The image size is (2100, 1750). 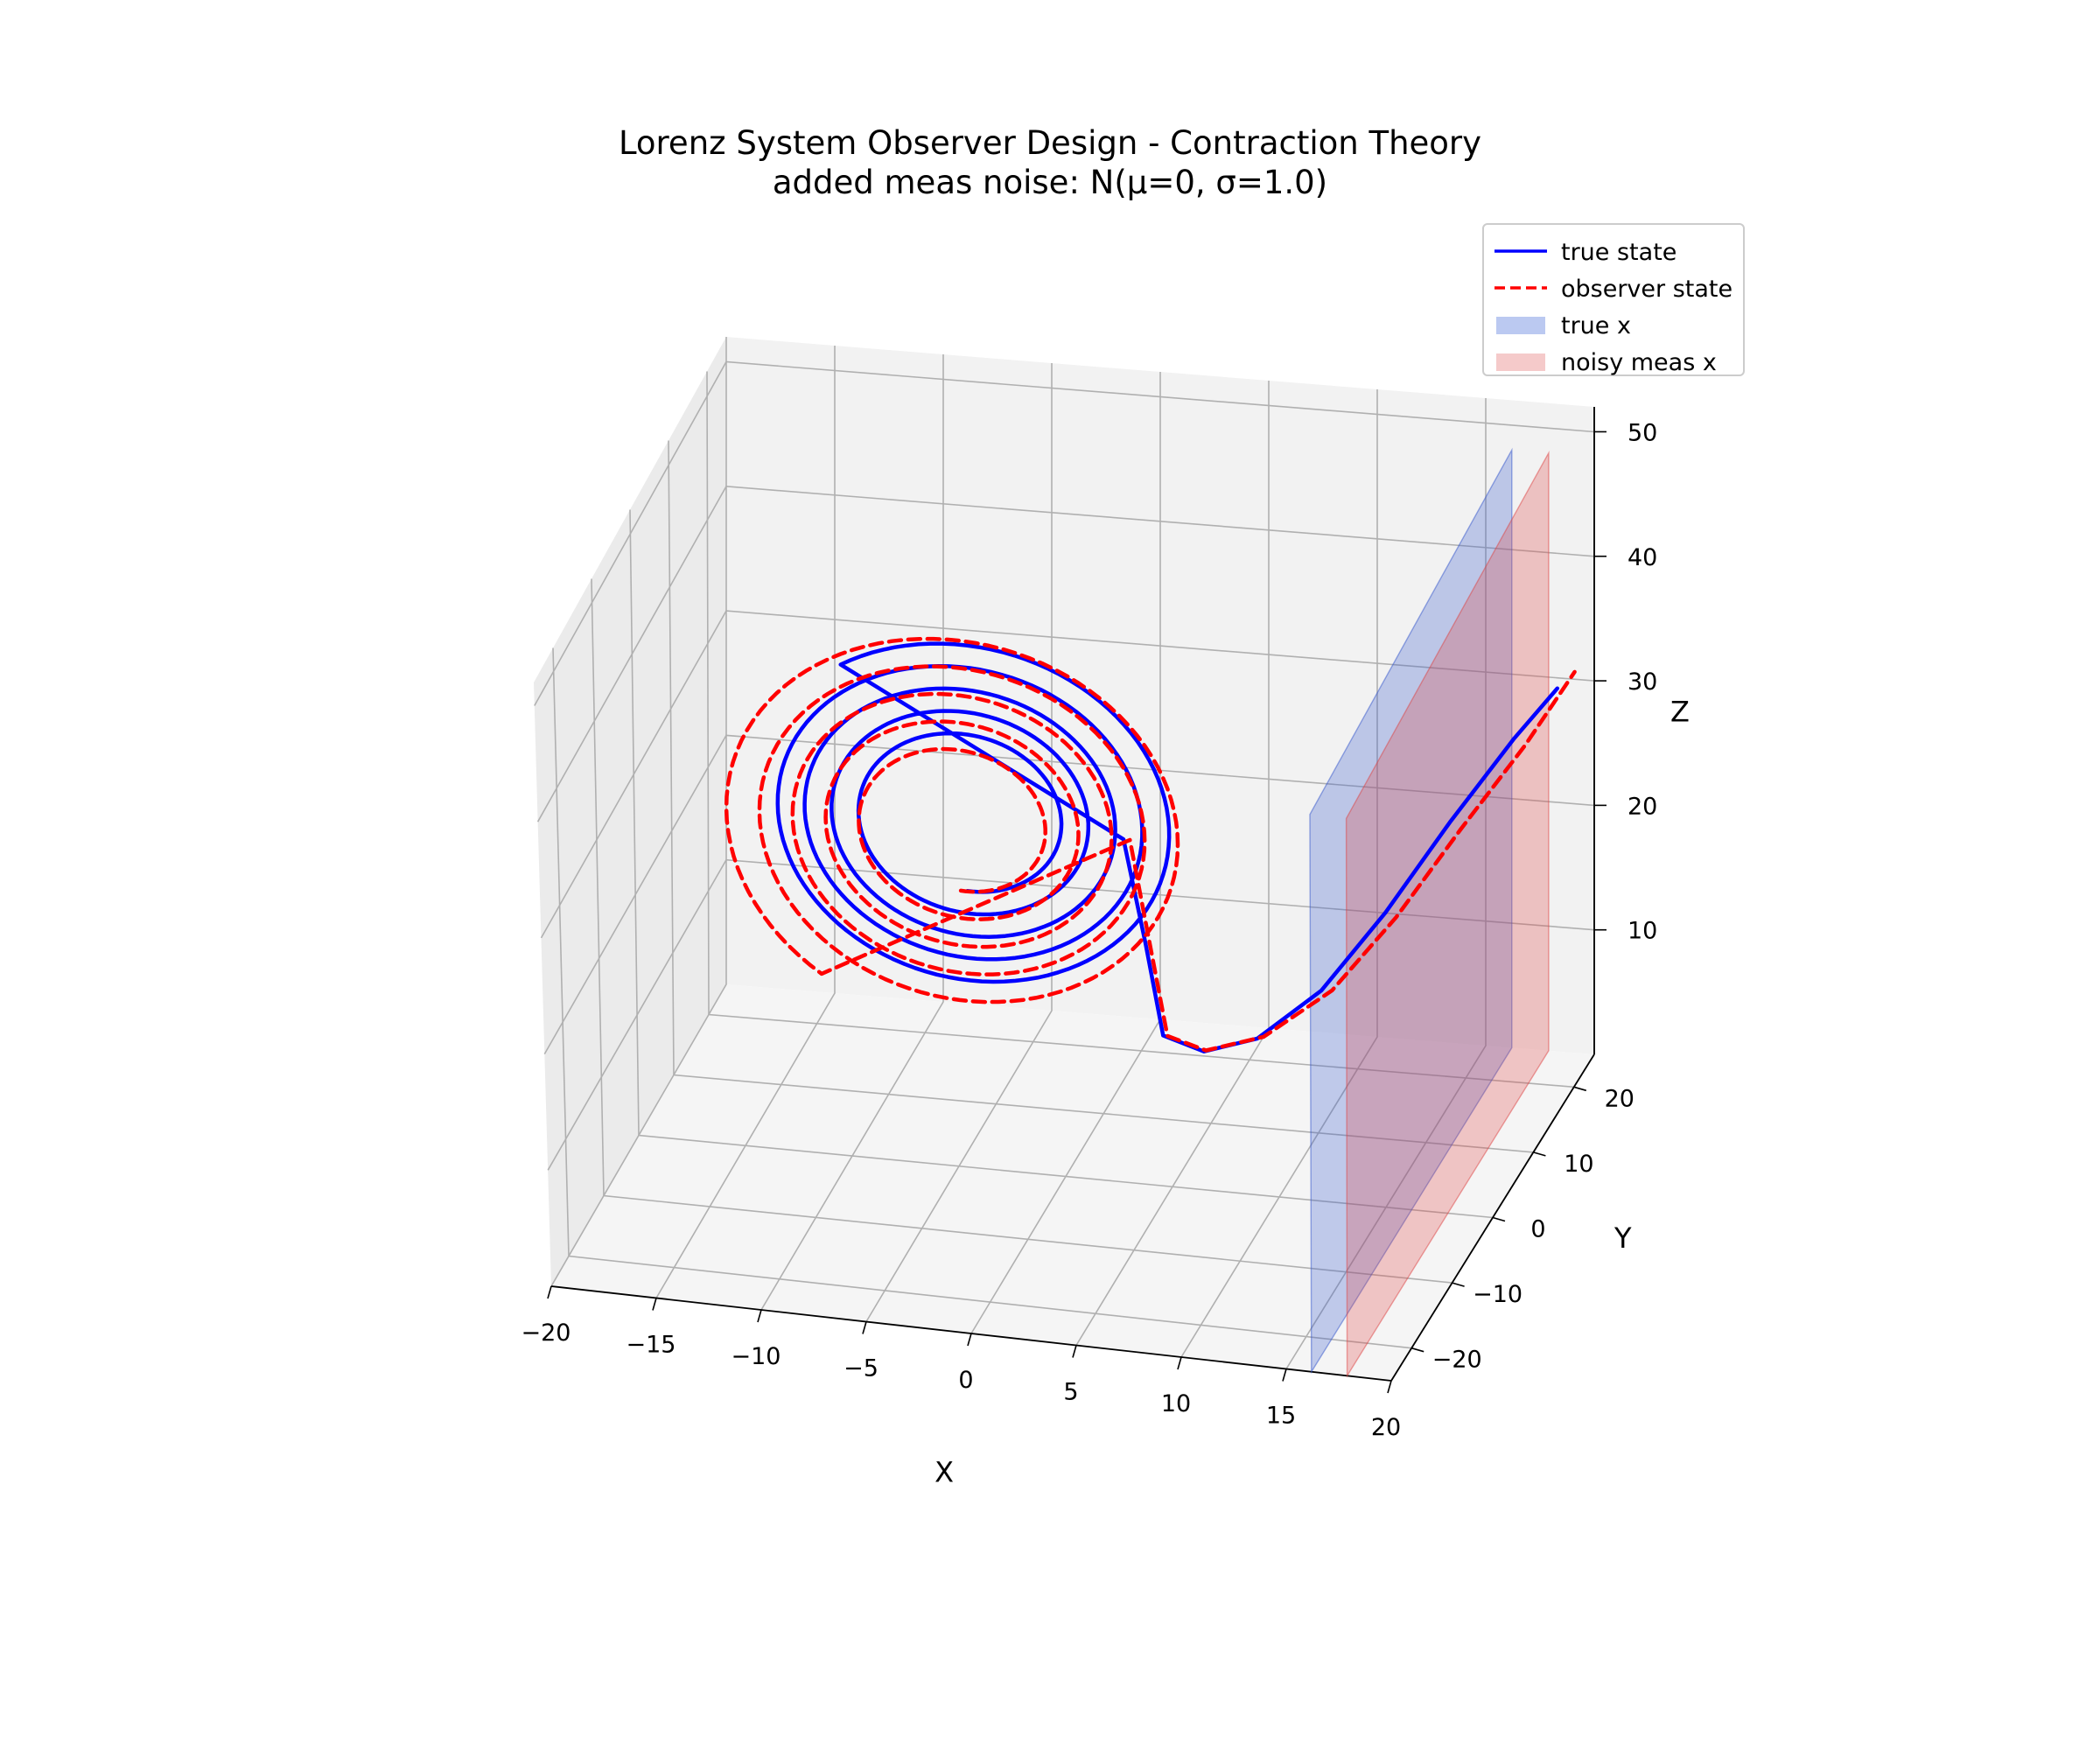 What do you see at coordinates (861, 1368) in the screenshot?
I see `x-tick-label: −5` at bounding box center [861, 1368].